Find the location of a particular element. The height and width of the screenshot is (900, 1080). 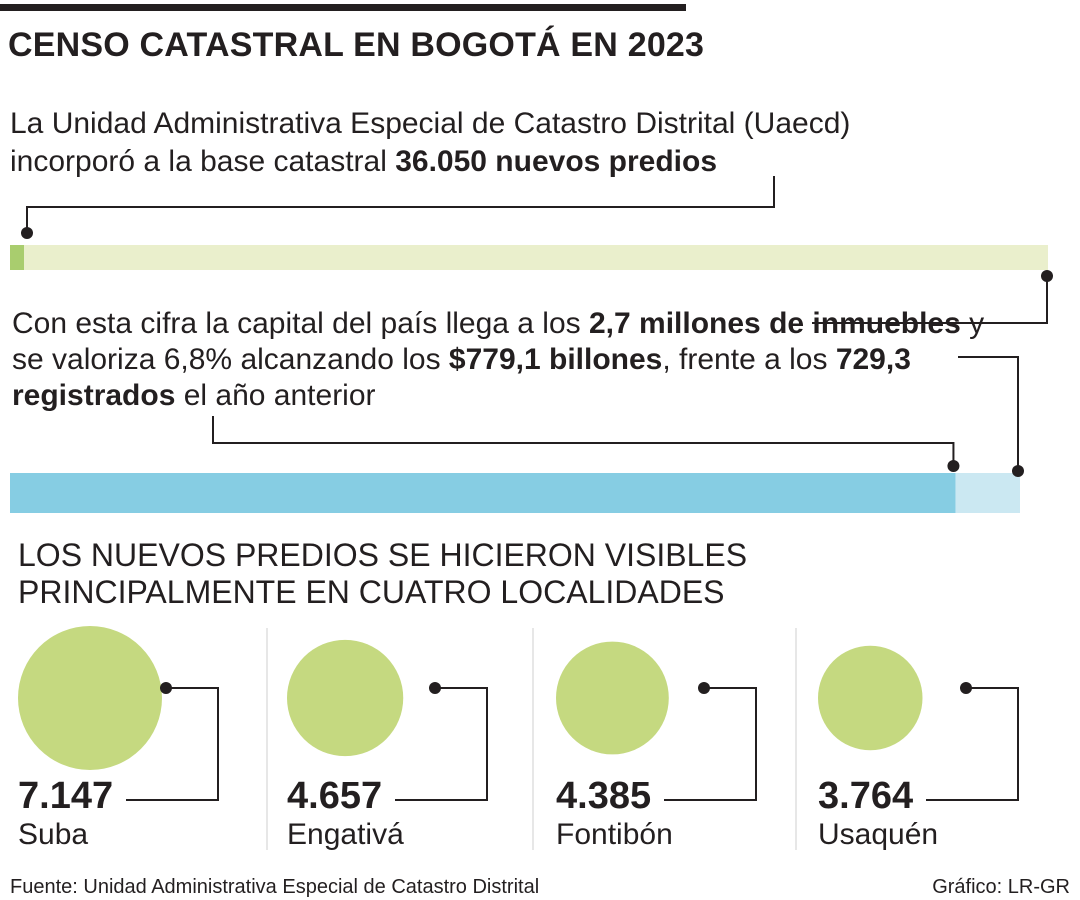

locality-count: 7.147 is located at coordinates (65, 796).